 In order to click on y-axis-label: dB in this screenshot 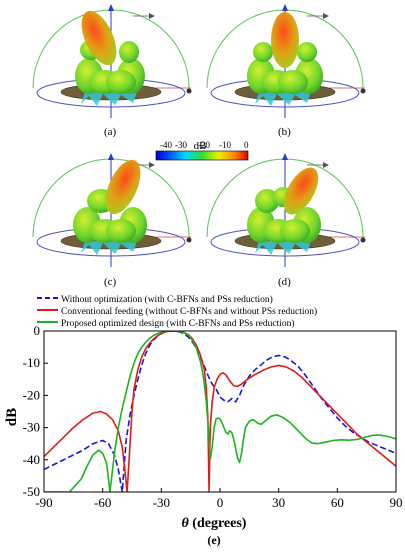, I will do `click(12, 417)`.